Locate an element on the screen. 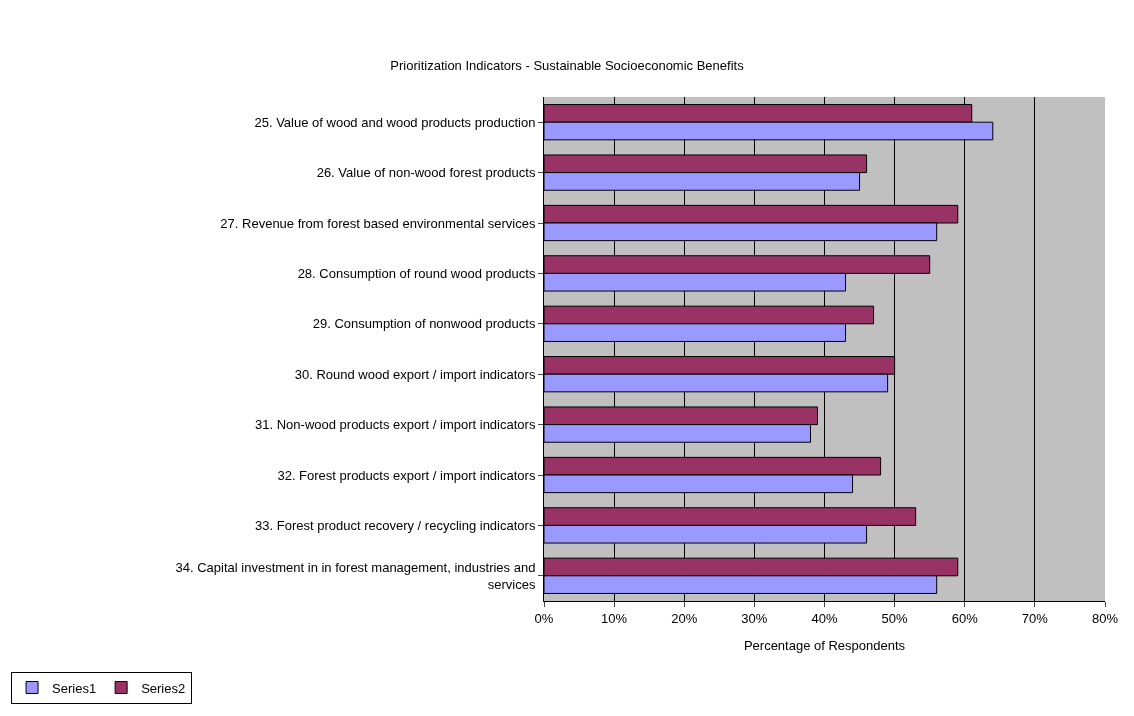 This screenshot has height=716, width=1134. legend-label: Series2 is located at coordinates (163, 688).